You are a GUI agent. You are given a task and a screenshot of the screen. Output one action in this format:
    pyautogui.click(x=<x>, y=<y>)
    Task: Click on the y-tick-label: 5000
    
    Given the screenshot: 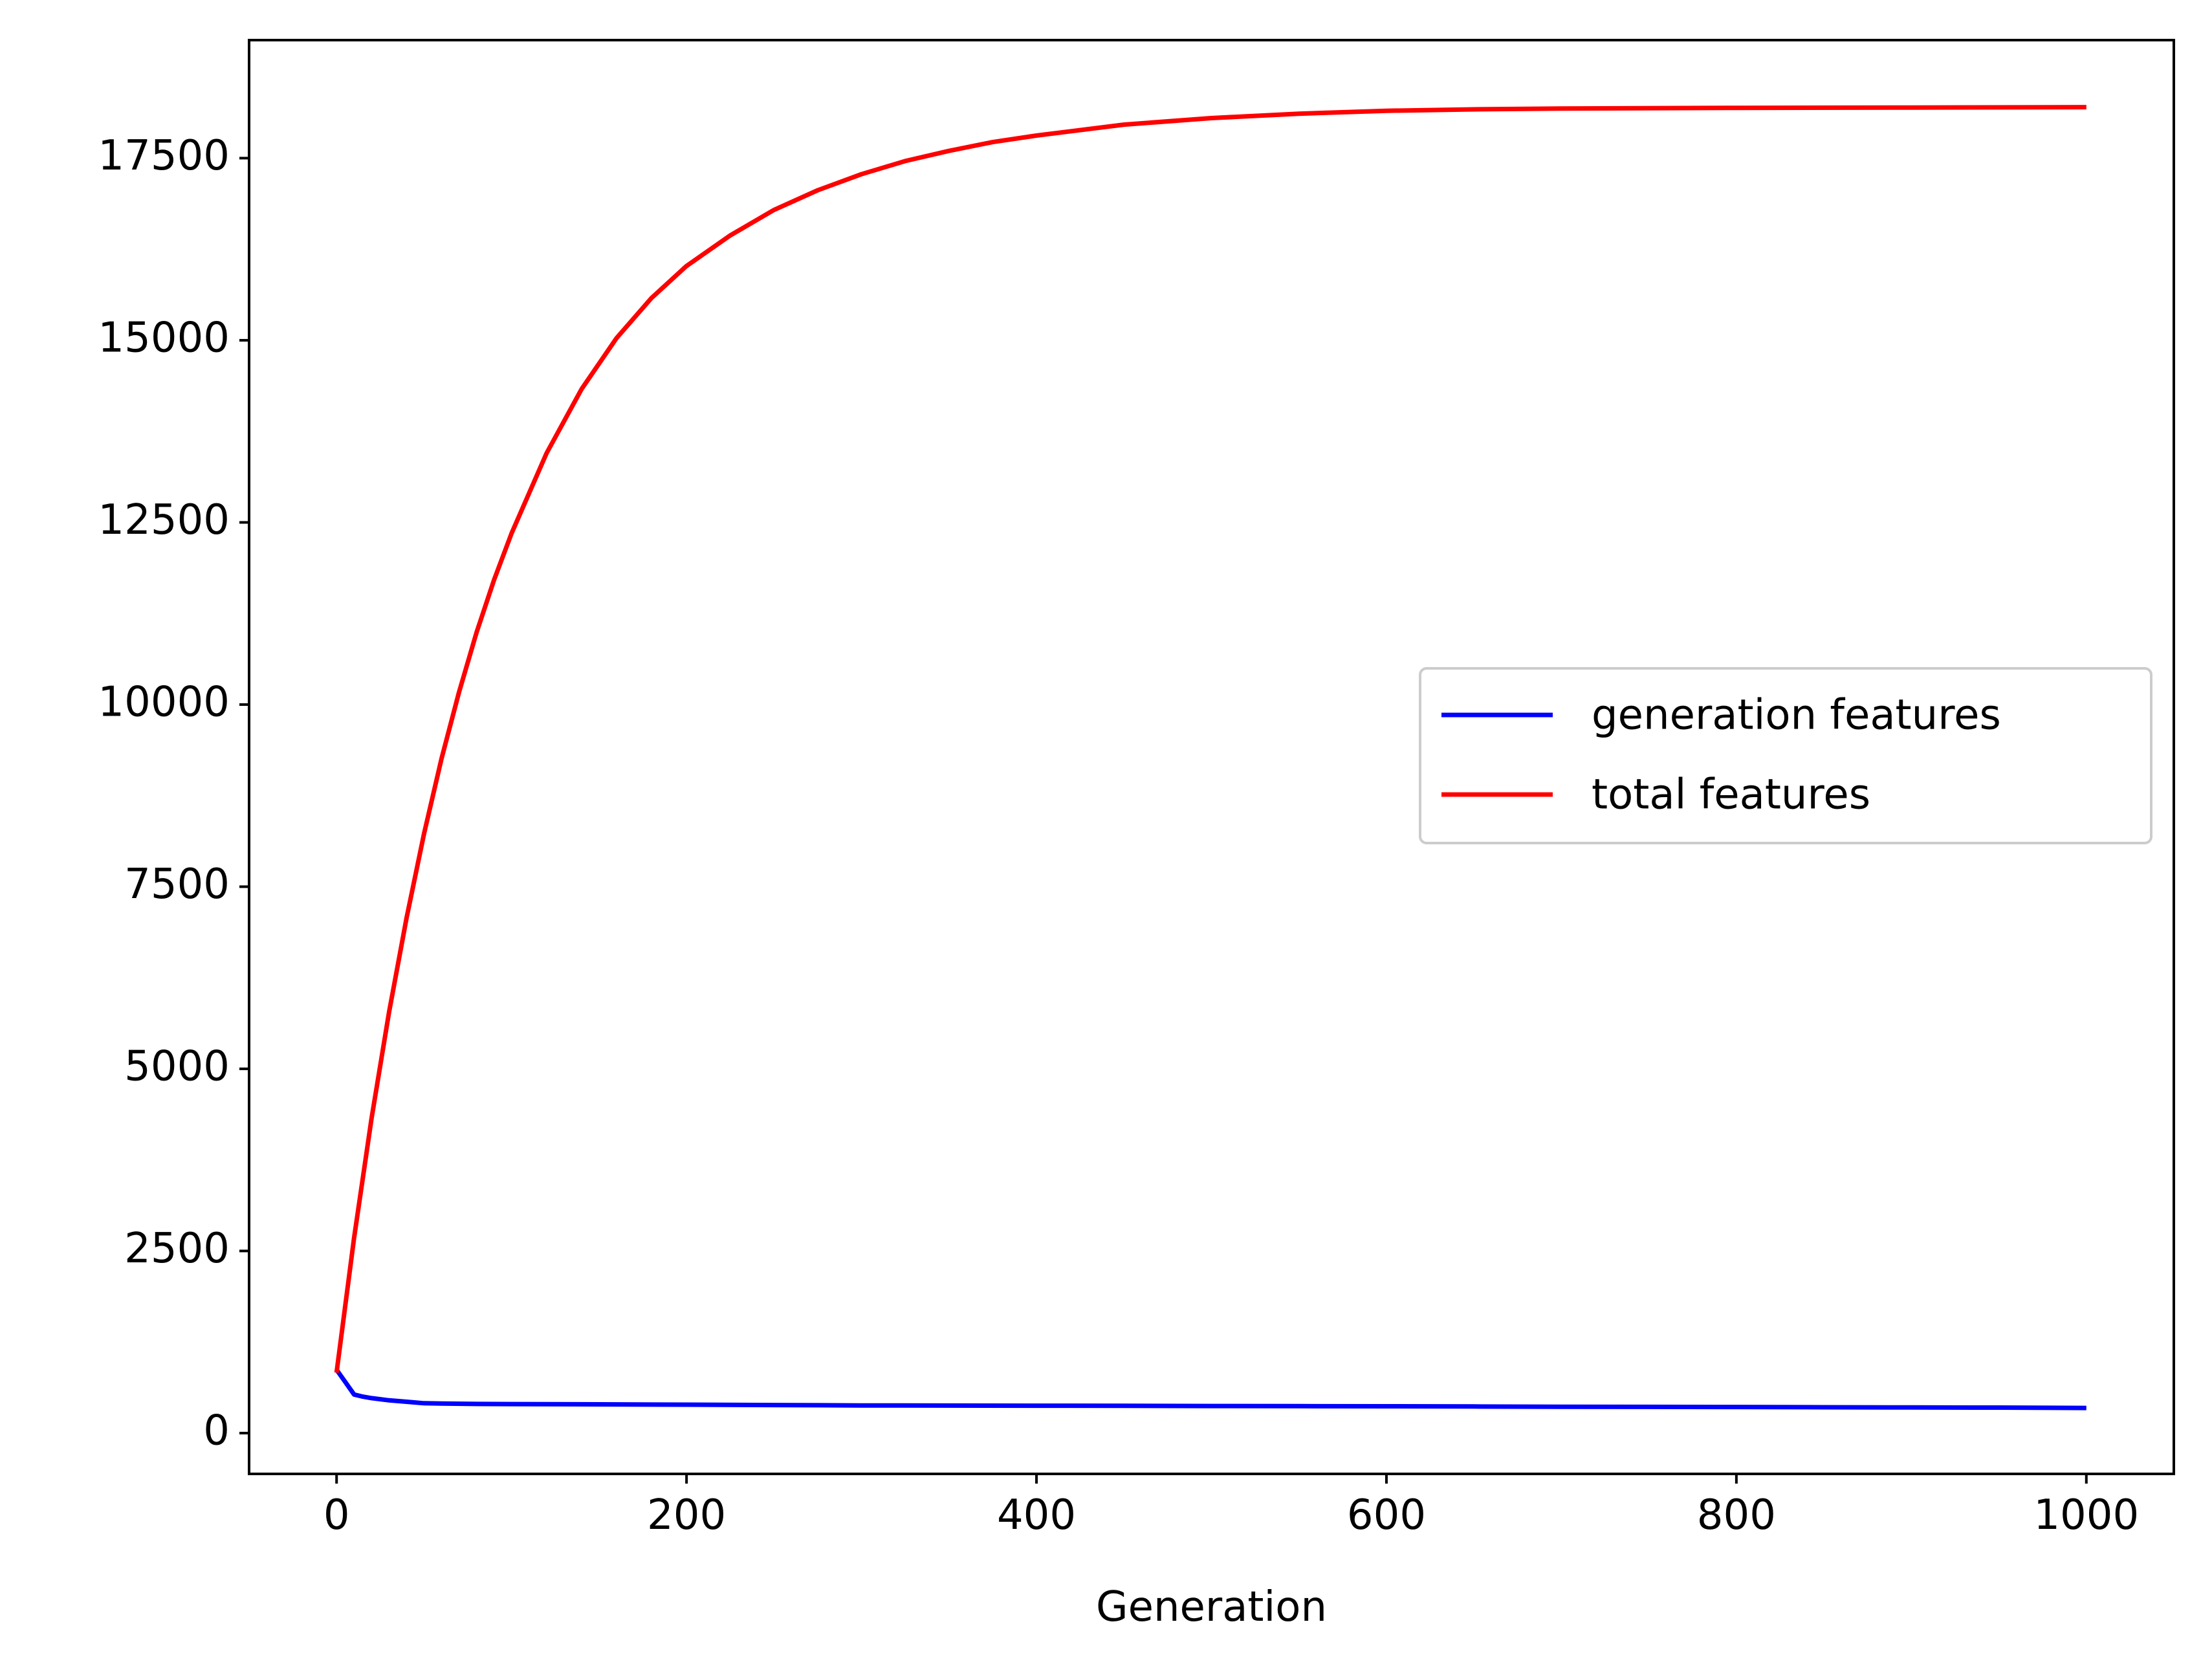 What is the action you would take?
    pyautogui.click(x=177, y=1067)
    